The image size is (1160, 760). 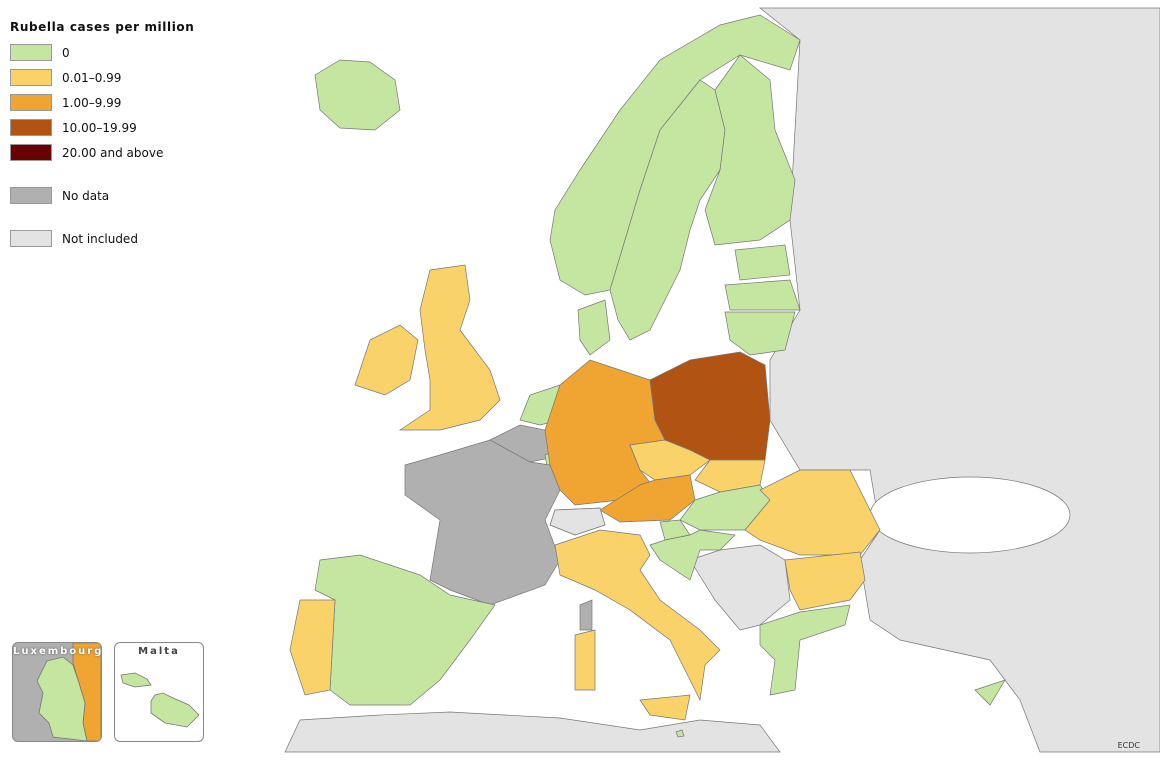 I want to click on country-lithuania, so click(x=760, y=333).